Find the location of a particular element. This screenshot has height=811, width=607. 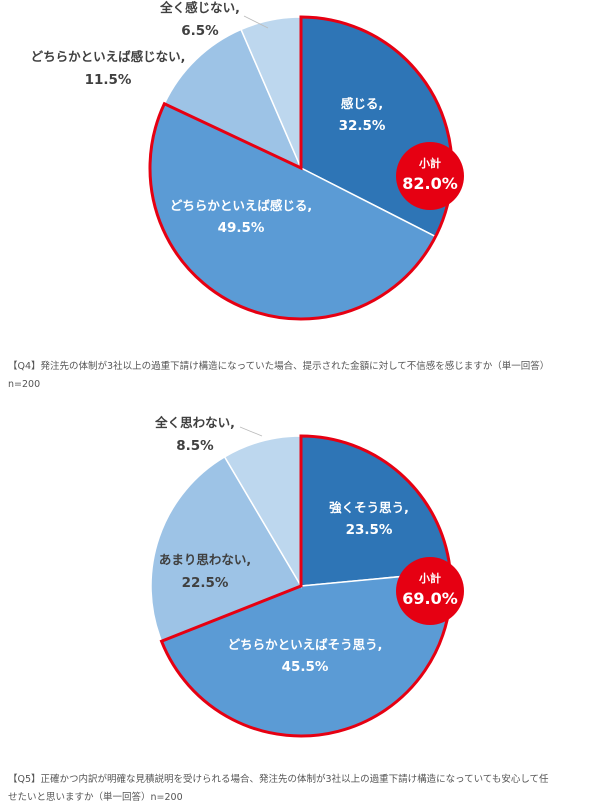

slice-label: 全く思わない, is located at coordinates (194, 422).